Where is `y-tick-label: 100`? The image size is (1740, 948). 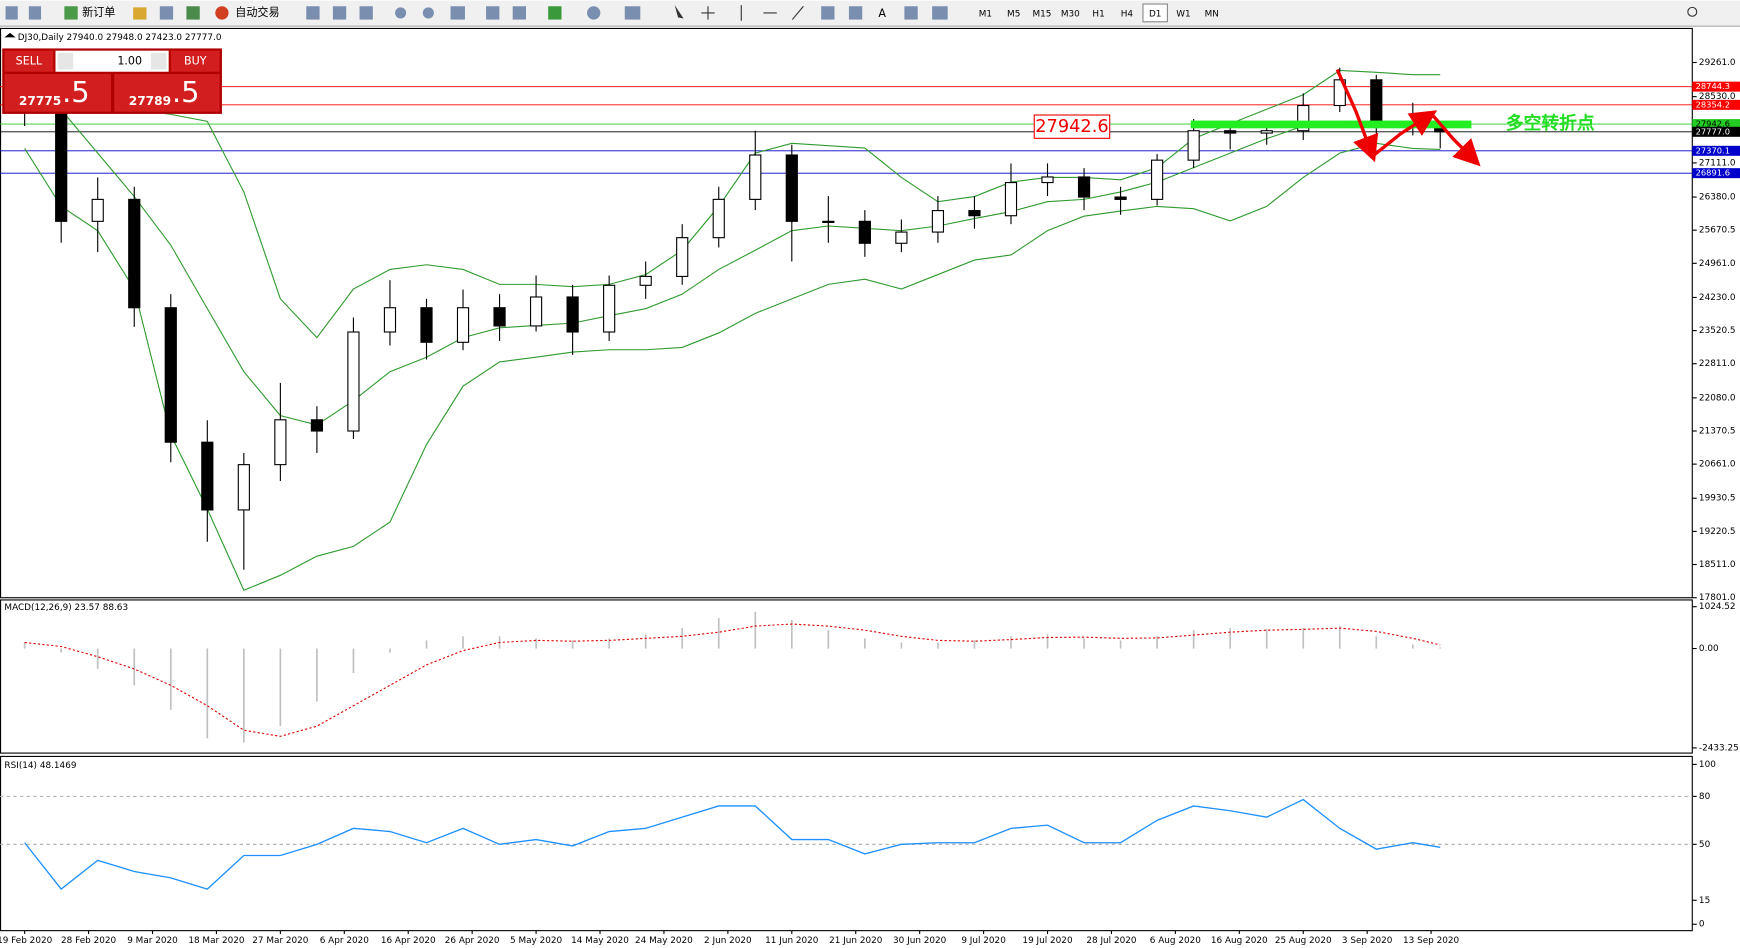 y-tick-label: 100 is located at coordinates (1707, 765).